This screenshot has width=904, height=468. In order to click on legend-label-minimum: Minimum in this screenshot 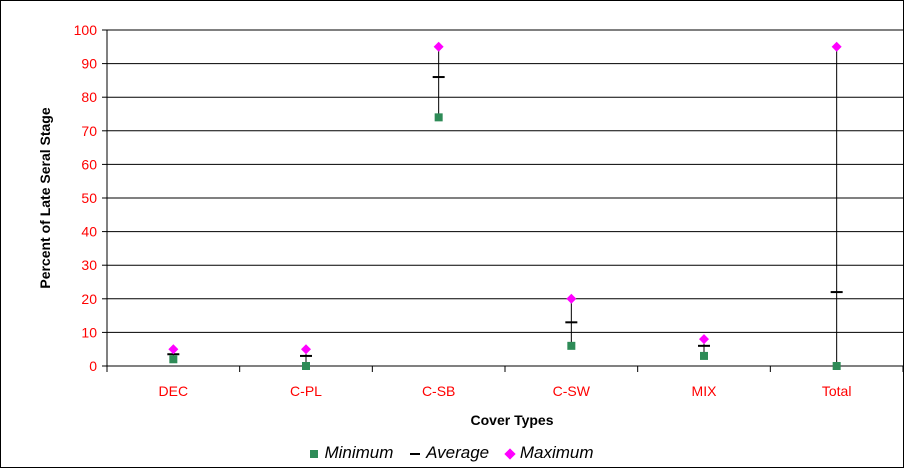, I will do `click(359, 452)`.